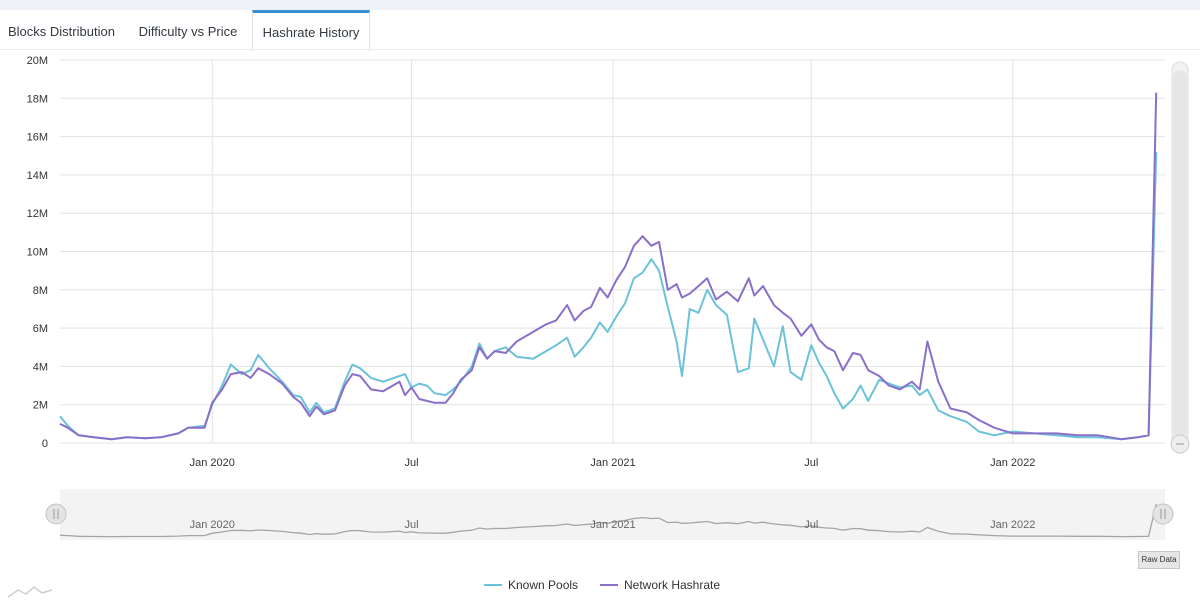  I want to click on tab-divider, so click(600, 49).